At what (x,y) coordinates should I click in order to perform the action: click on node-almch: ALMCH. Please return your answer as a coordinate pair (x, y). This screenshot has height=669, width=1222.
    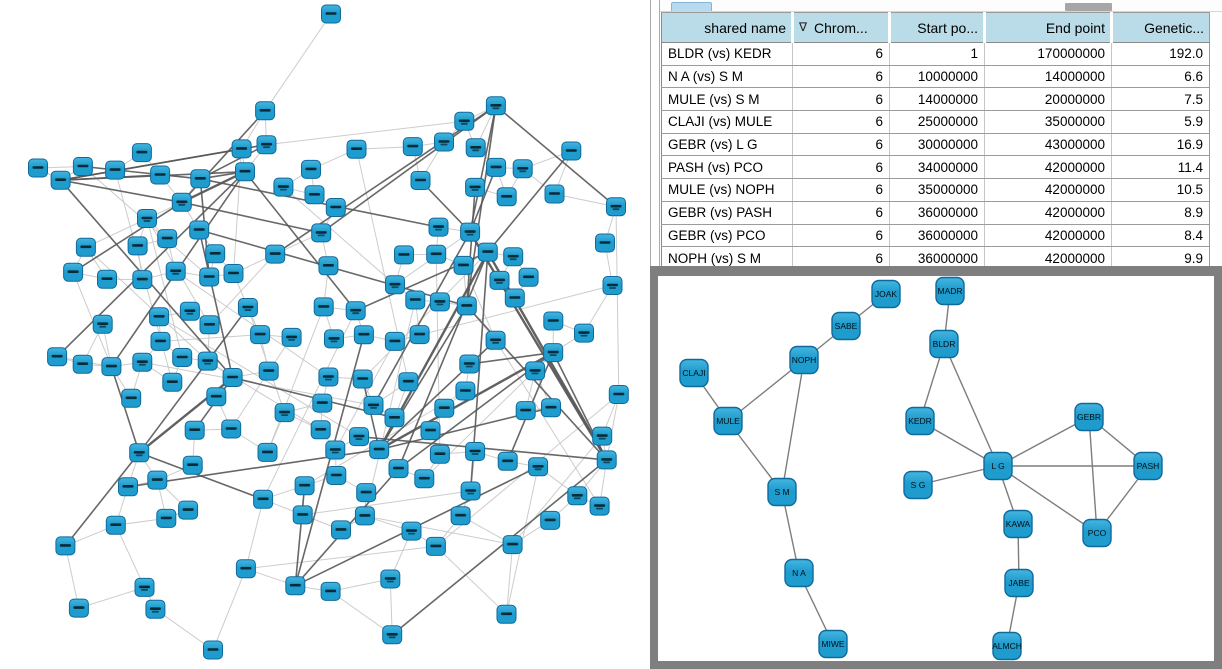
    Looking at the image, I should click on (1007, 646).